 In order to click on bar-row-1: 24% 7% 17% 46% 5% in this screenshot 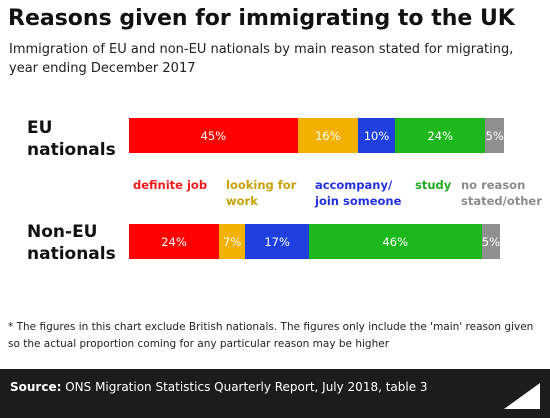, I will do `click(316, 241)`.